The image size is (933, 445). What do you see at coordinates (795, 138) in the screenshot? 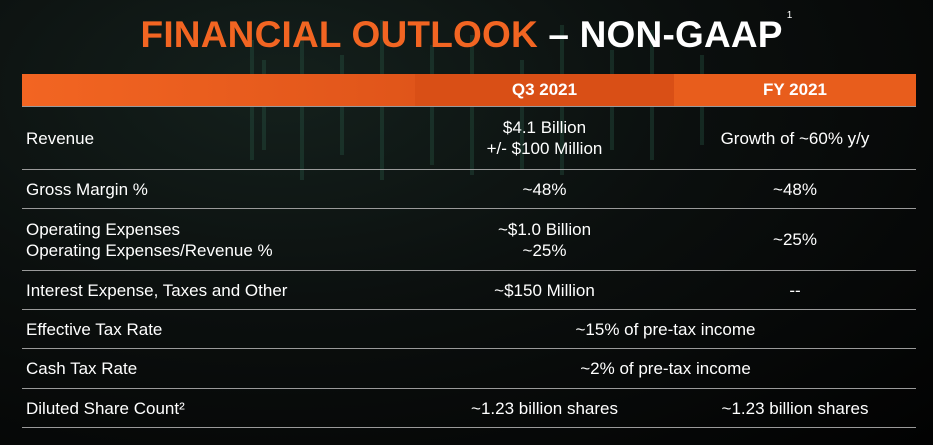
I see `fy-value: Growth of ~60% y/y` at bounding box center [795, 138].